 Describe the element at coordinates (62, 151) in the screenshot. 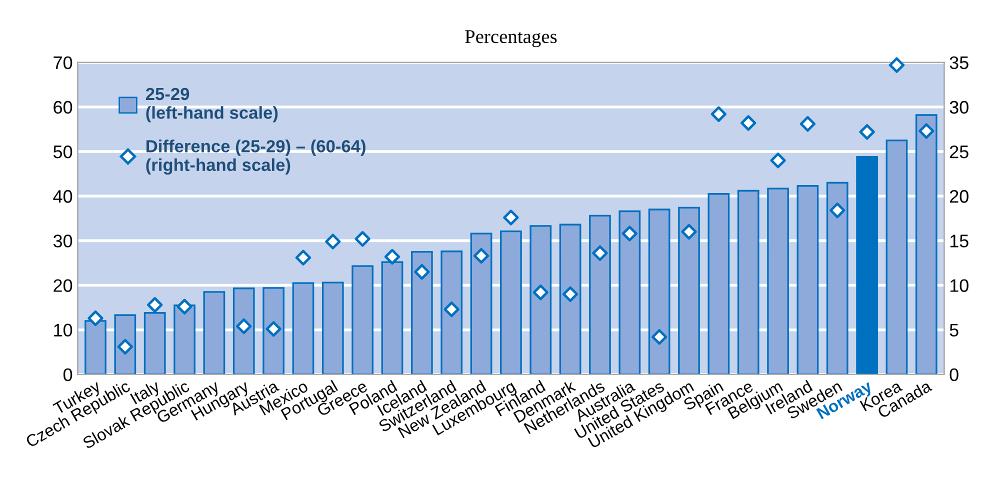

I see `y-tick-label: 50` at that location.